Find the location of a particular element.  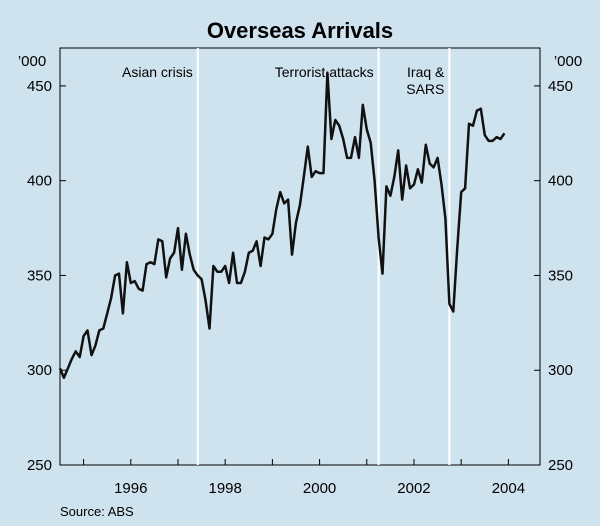

y-tick-label-right-250: 250 is located at coordinates (560, 465).